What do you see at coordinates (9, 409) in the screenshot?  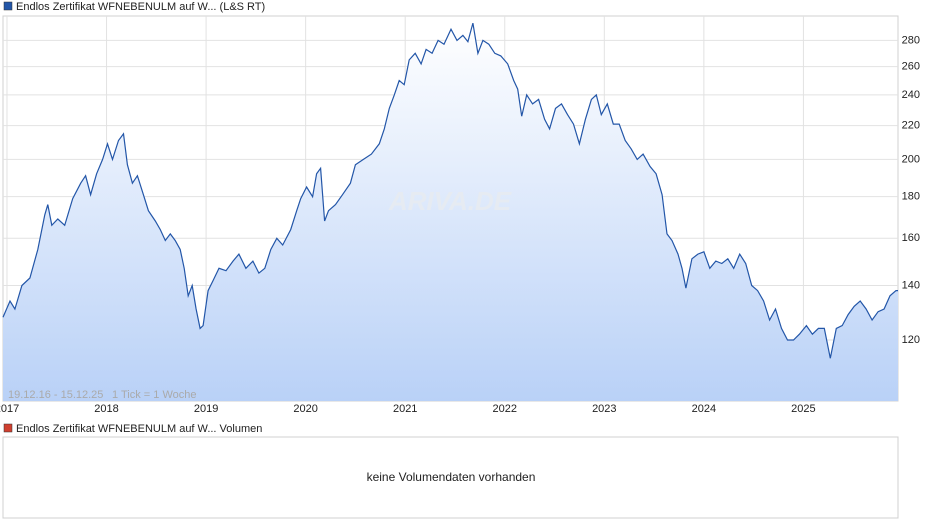 I see `x-tick-label: 2017` at bounding box center [9, 409].